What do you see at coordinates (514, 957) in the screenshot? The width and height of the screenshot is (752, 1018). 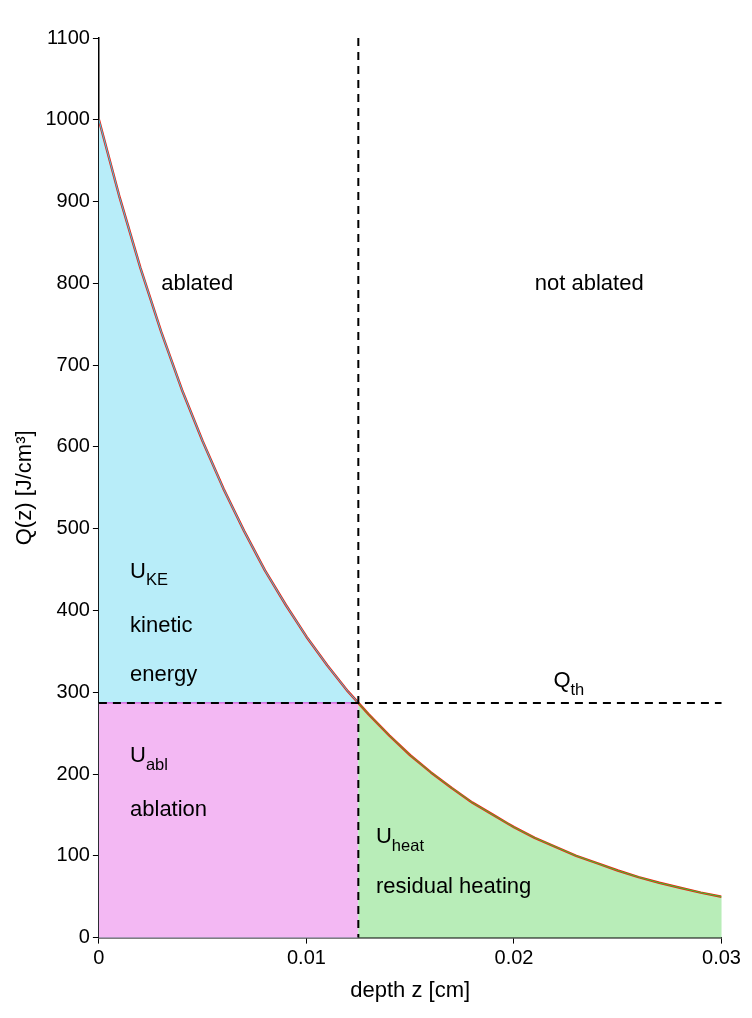 I see `x-tick-label: 0.02` at bounding box center [514, 957].